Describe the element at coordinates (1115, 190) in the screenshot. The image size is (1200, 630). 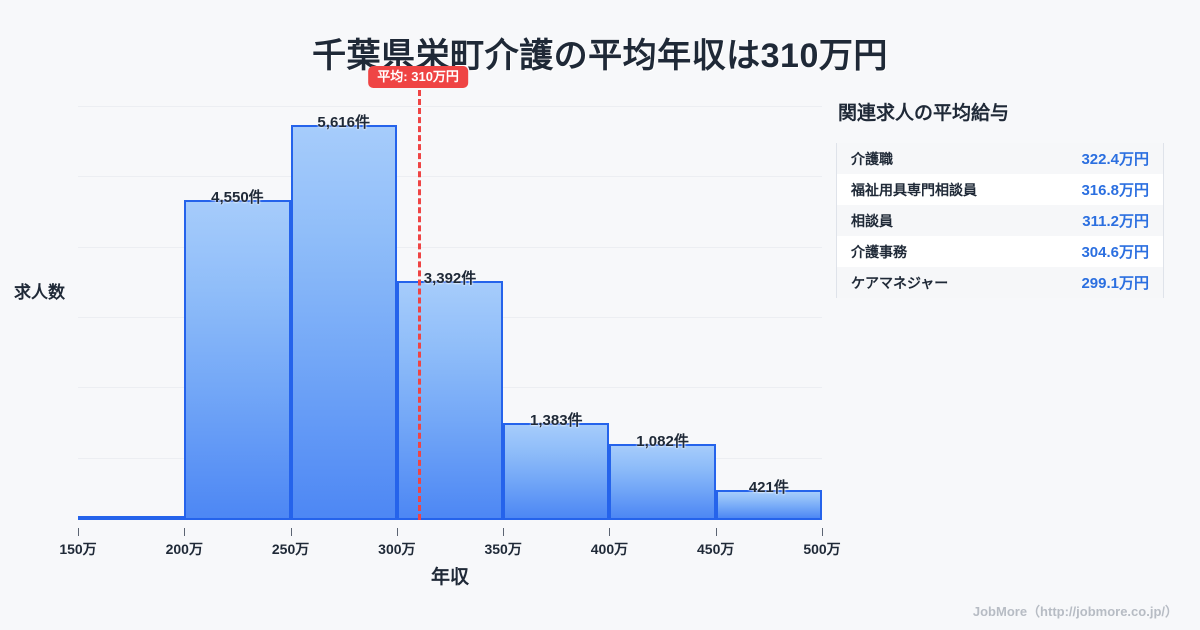
I see `average-salary-value: 316.8万円` at that location.